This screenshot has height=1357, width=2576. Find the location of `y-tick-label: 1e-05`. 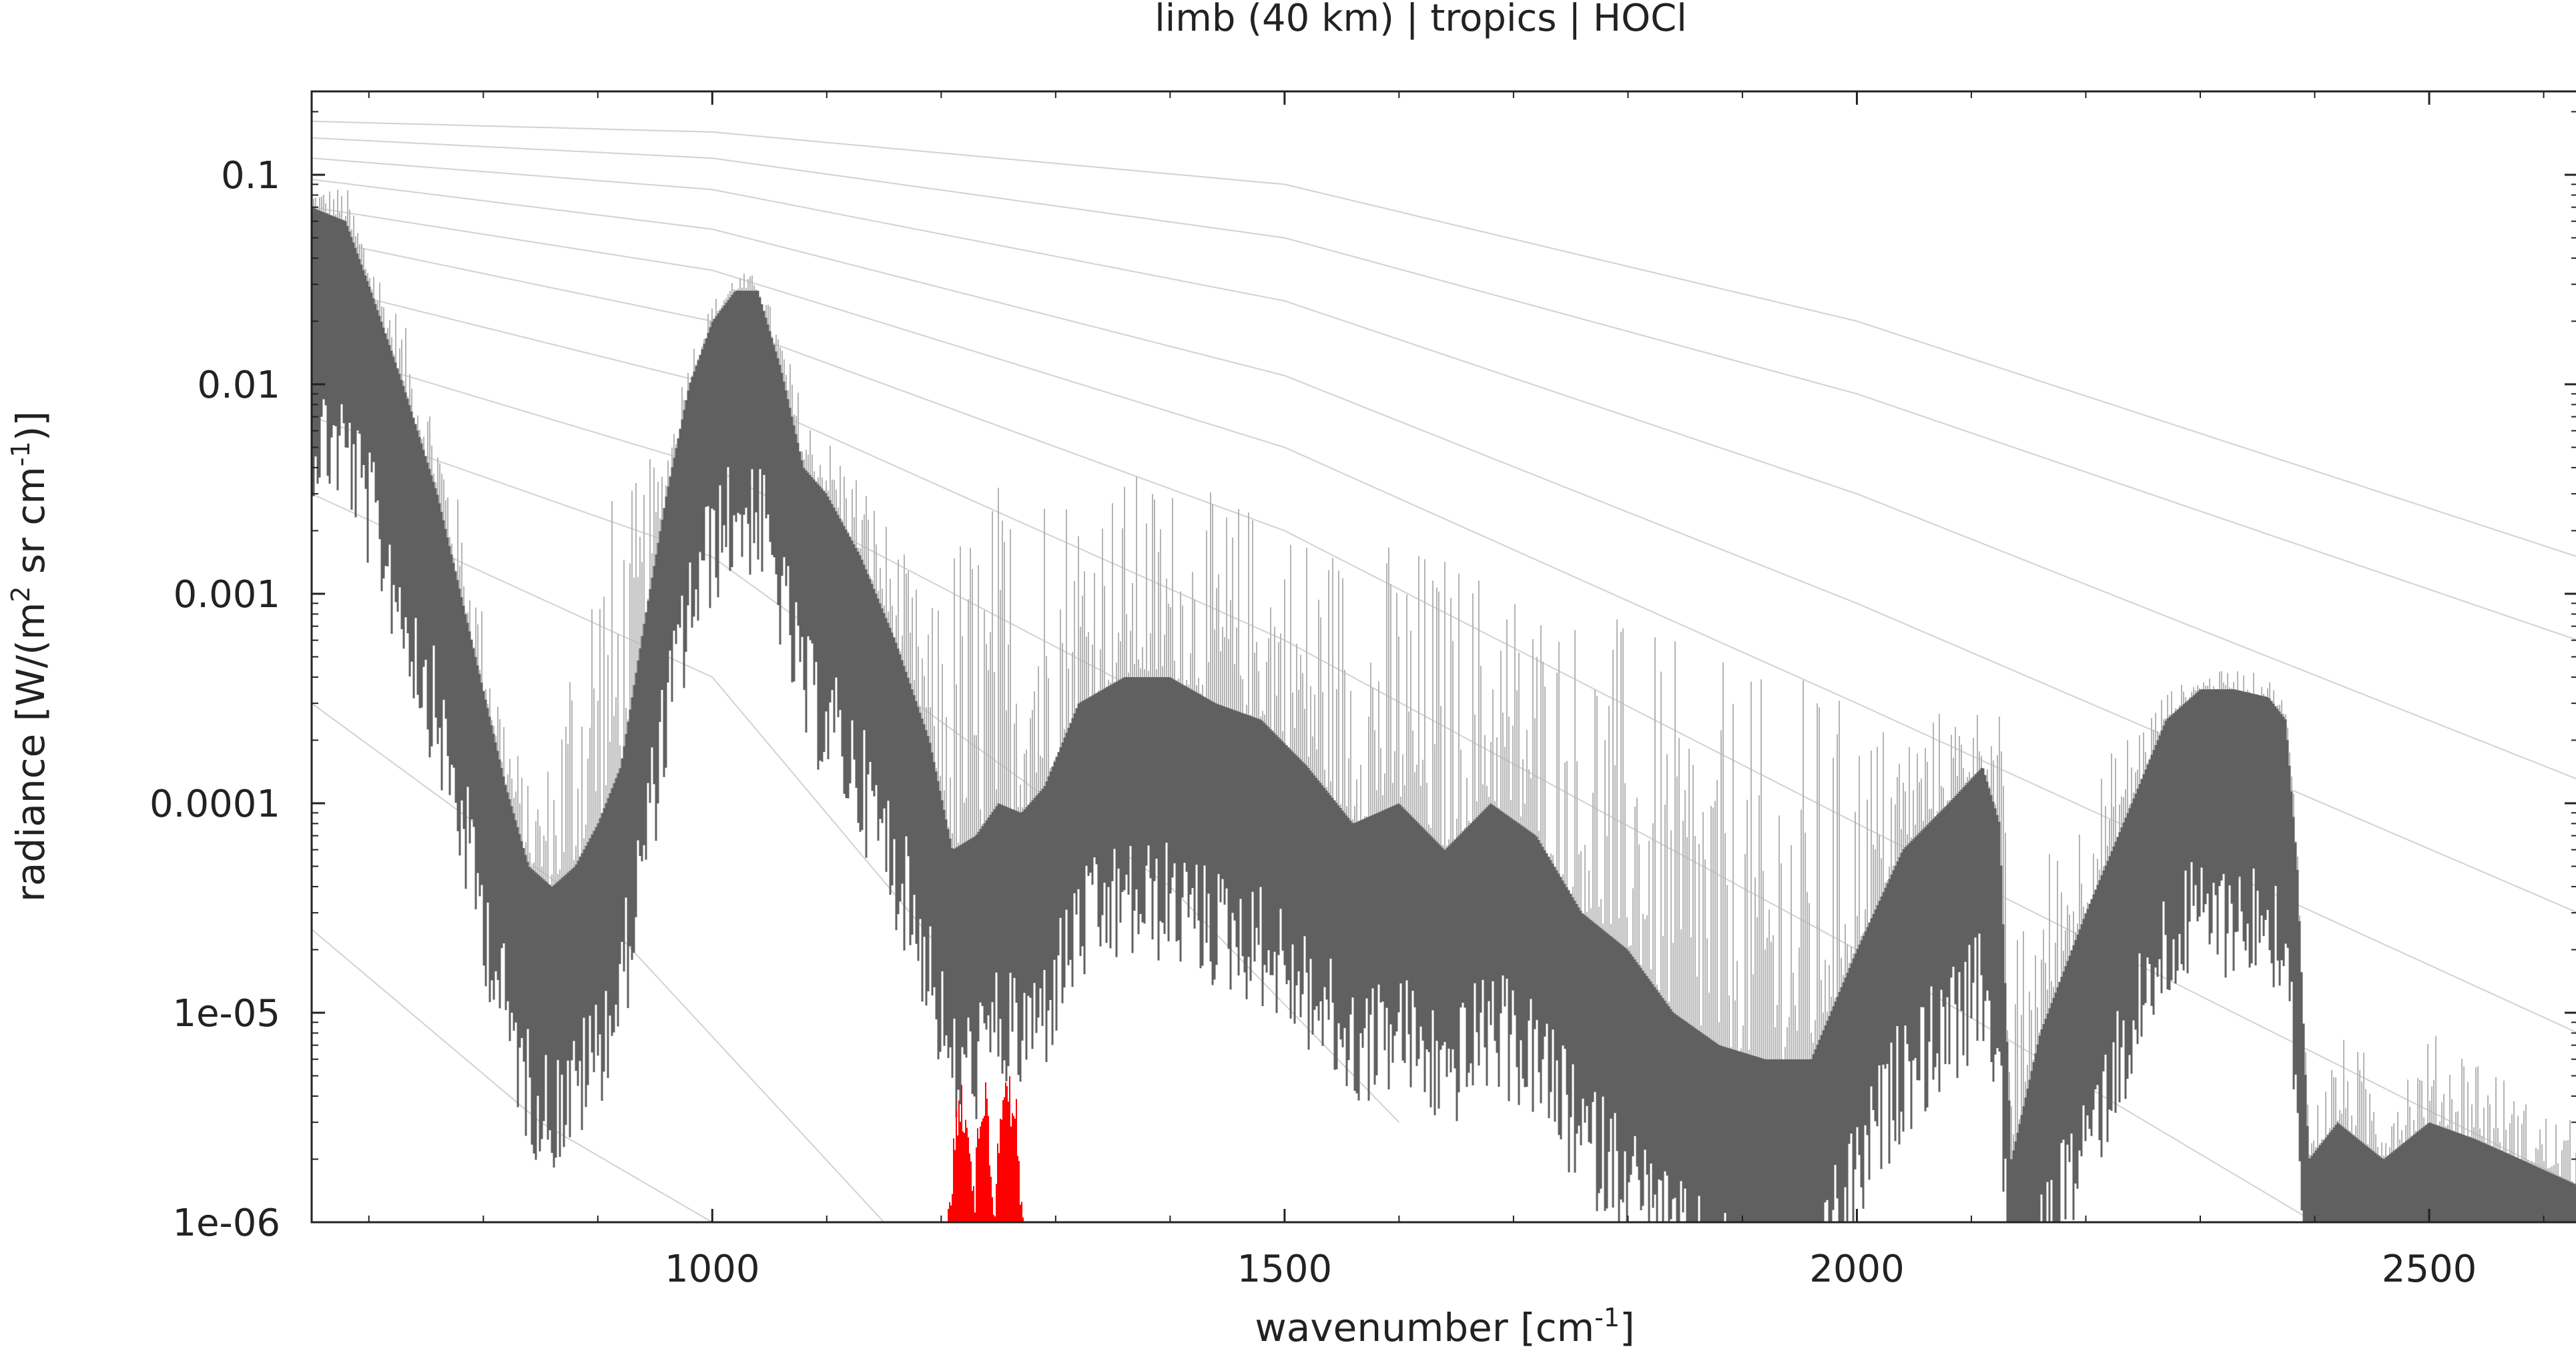

y-tick-label: 1e-05 is located at coordinates (226, 1013).